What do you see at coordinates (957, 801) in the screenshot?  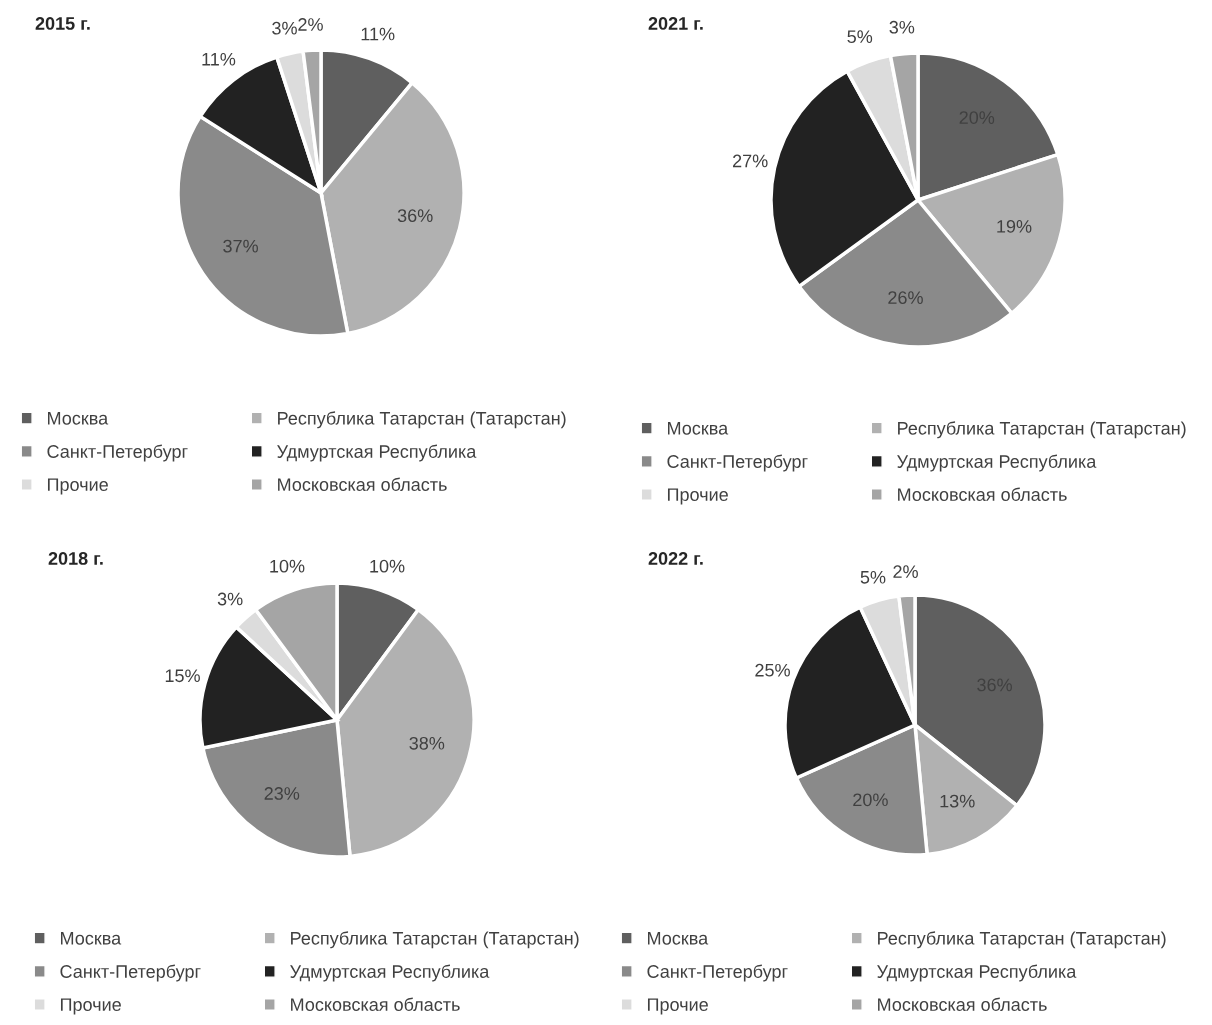 I see `data-label: 13%` at bounding box center [957, 801].